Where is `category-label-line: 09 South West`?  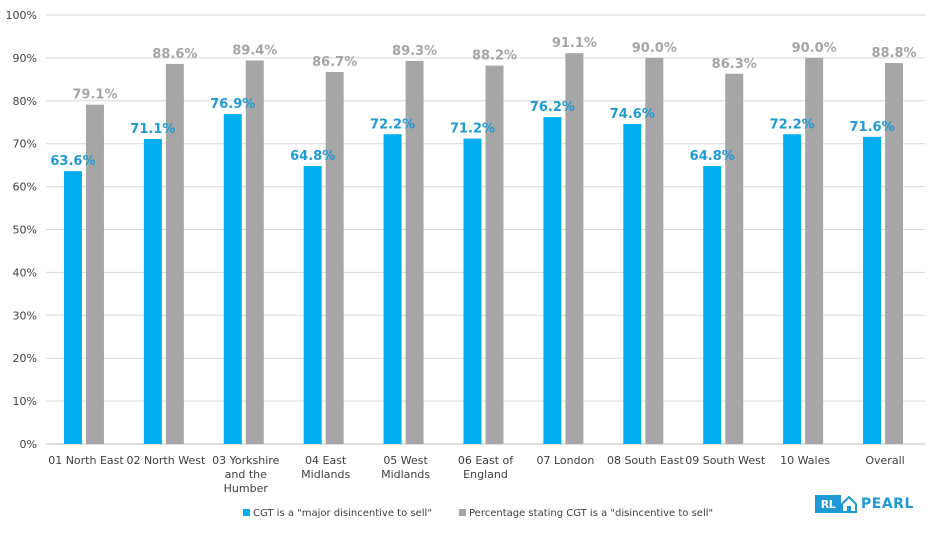
category-label-line: 09 South West is located at coordinates (725, 460).